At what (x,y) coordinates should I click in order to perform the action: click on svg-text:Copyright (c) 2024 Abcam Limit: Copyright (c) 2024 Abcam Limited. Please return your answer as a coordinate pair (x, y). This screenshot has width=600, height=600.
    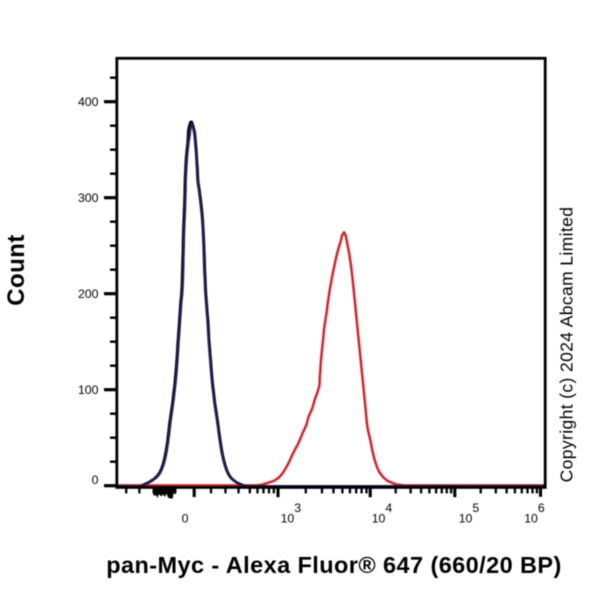
    Looking at the image, I should click on (567, 345).